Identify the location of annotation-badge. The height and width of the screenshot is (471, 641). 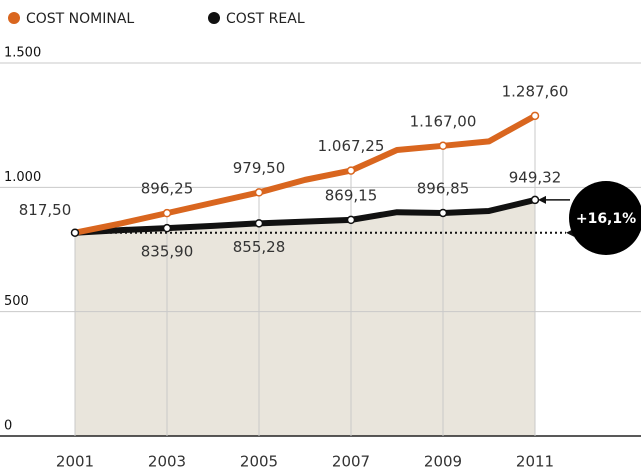
(605, 218).